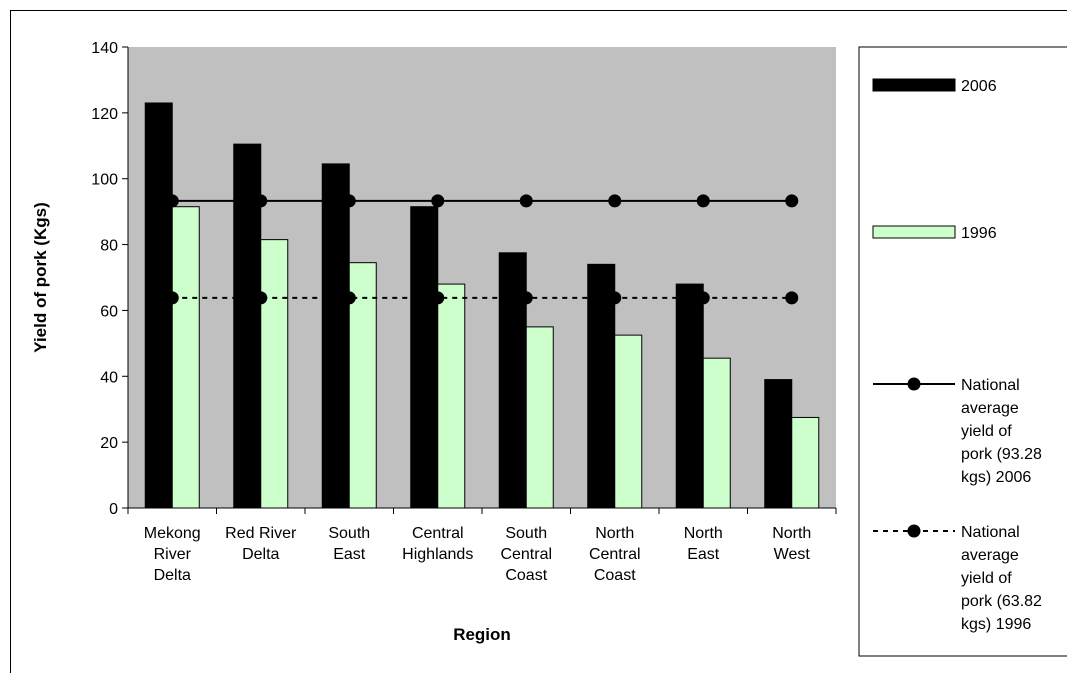  I want to click on legend-label: pork (93.28, so click(1001, 454).